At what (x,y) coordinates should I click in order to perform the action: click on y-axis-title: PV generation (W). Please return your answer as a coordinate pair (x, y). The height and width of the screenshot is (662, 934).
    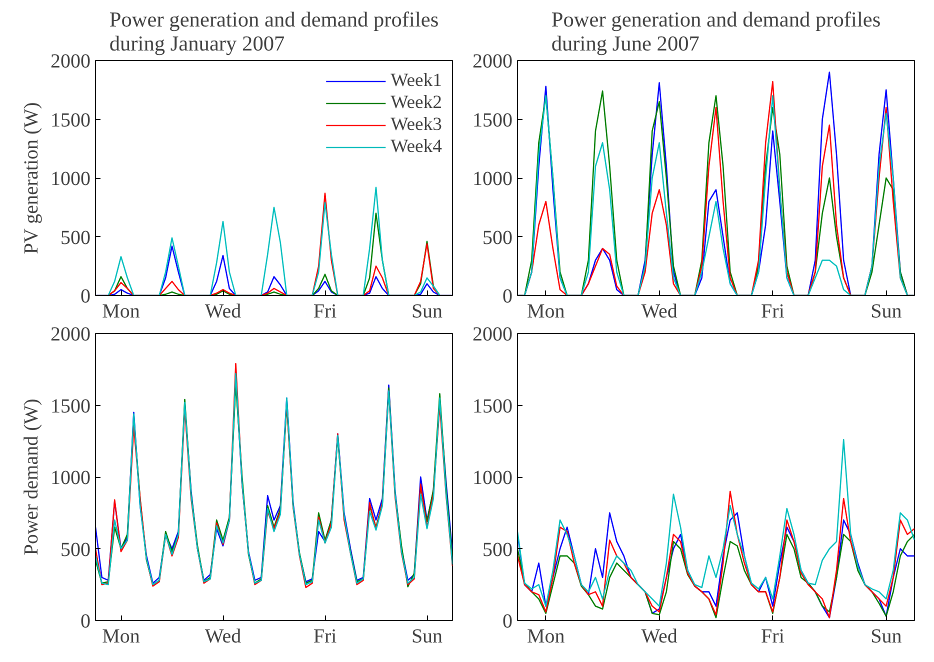
    Looking at the image, I should click on (31, 178).